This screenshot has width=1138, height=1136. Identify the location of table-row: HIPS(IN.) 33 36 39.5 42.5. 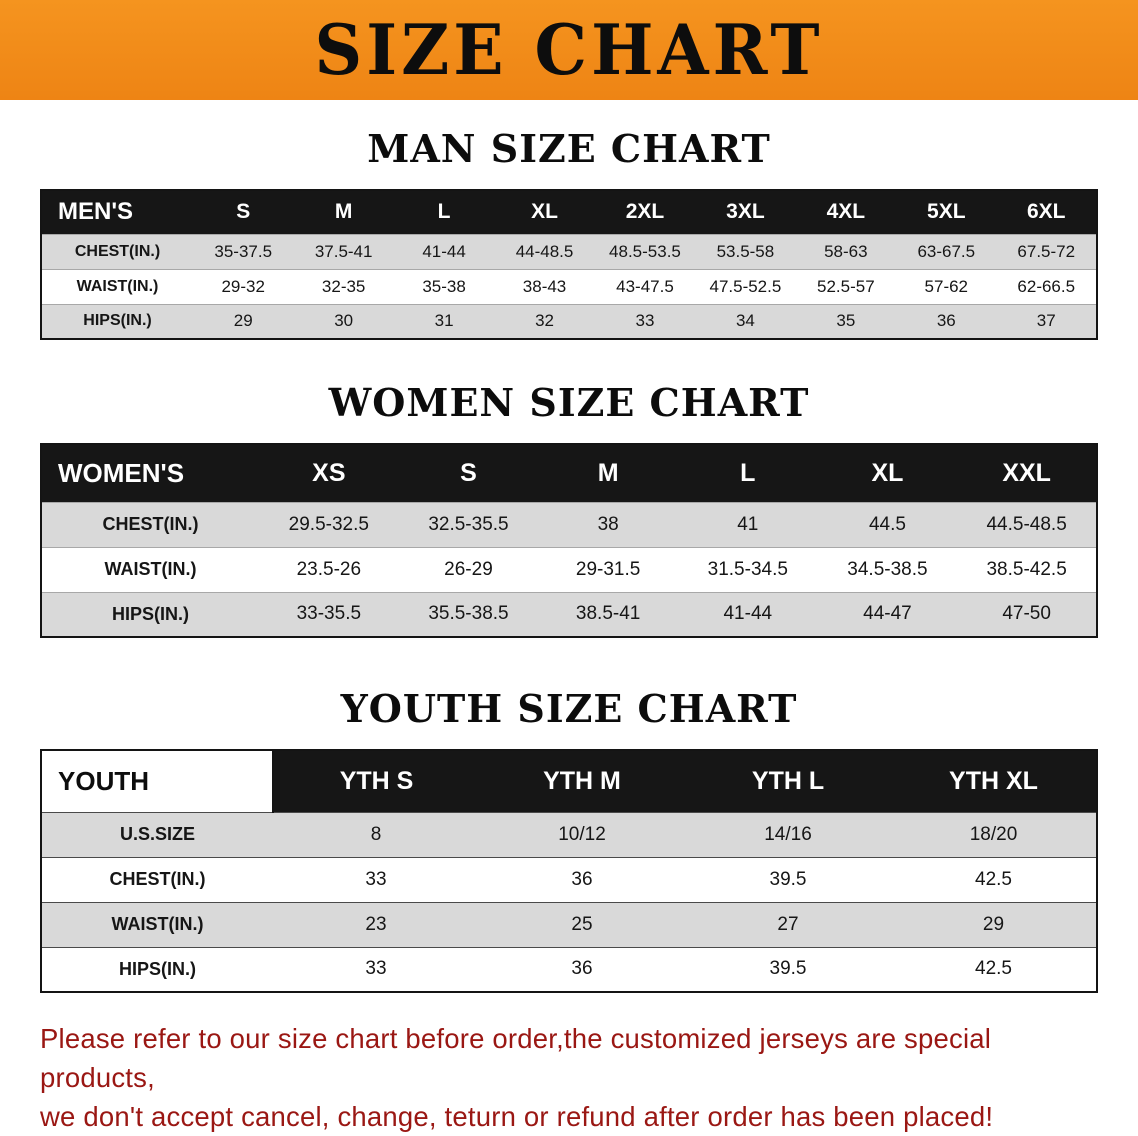
(569, 969).